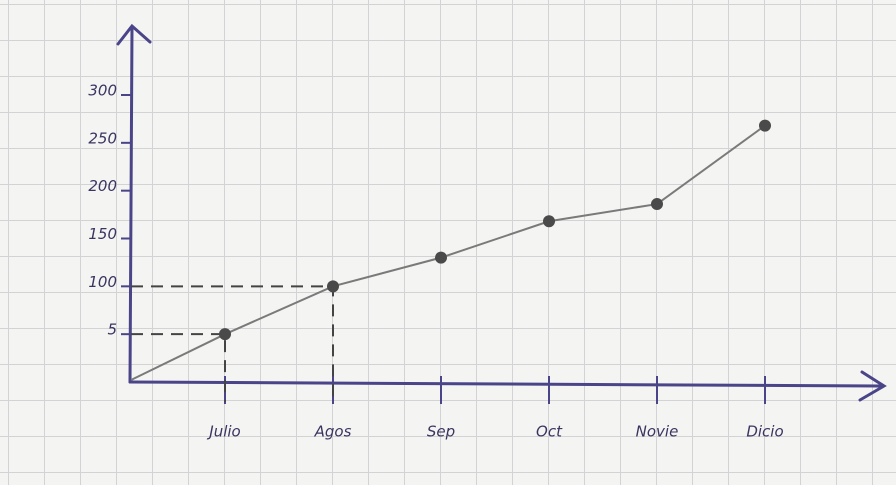 The height and width of the screenshot is (485, 896). What do you see at coordinates (102, 138) in the screenshot?
I see `y-tick-label: 250` at bounding box center [102, 138].